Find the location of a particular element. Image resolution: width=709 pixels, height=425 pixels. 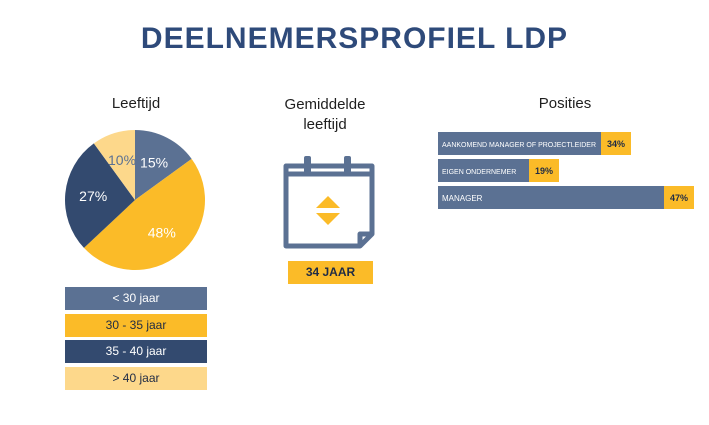

bar-category-2: MANAGER is located at coordinates (462, 198).